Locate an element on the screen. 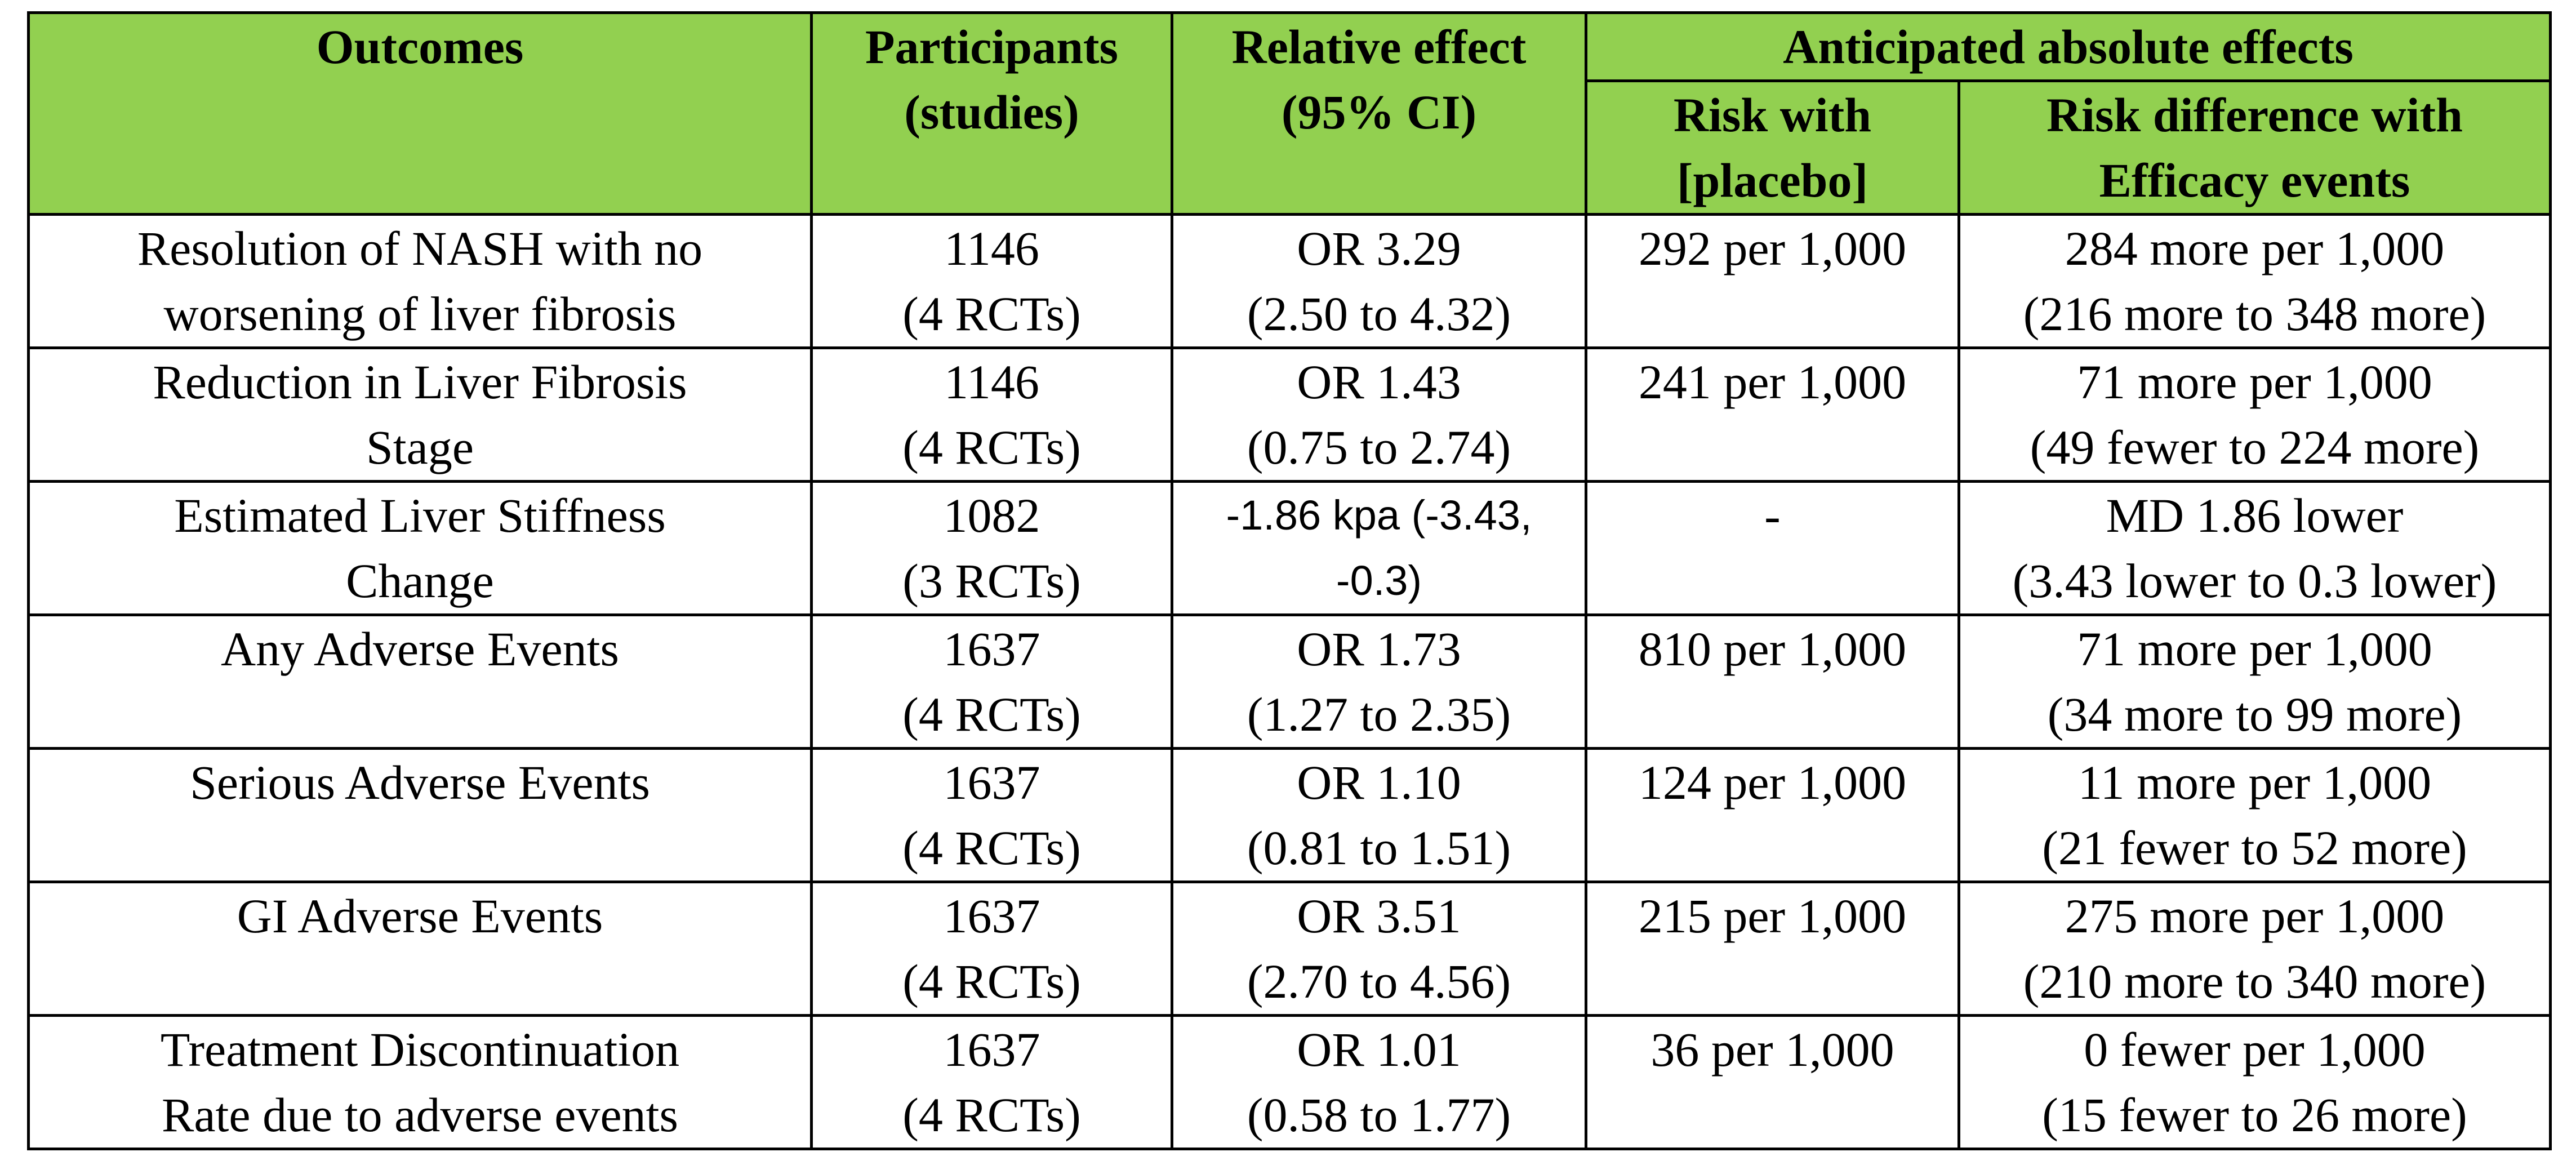 The width and height of the screenshot is (2576, 1174). outcome-cell: Estimated Liver Stiffness Change is located at coordinates (420, 548).